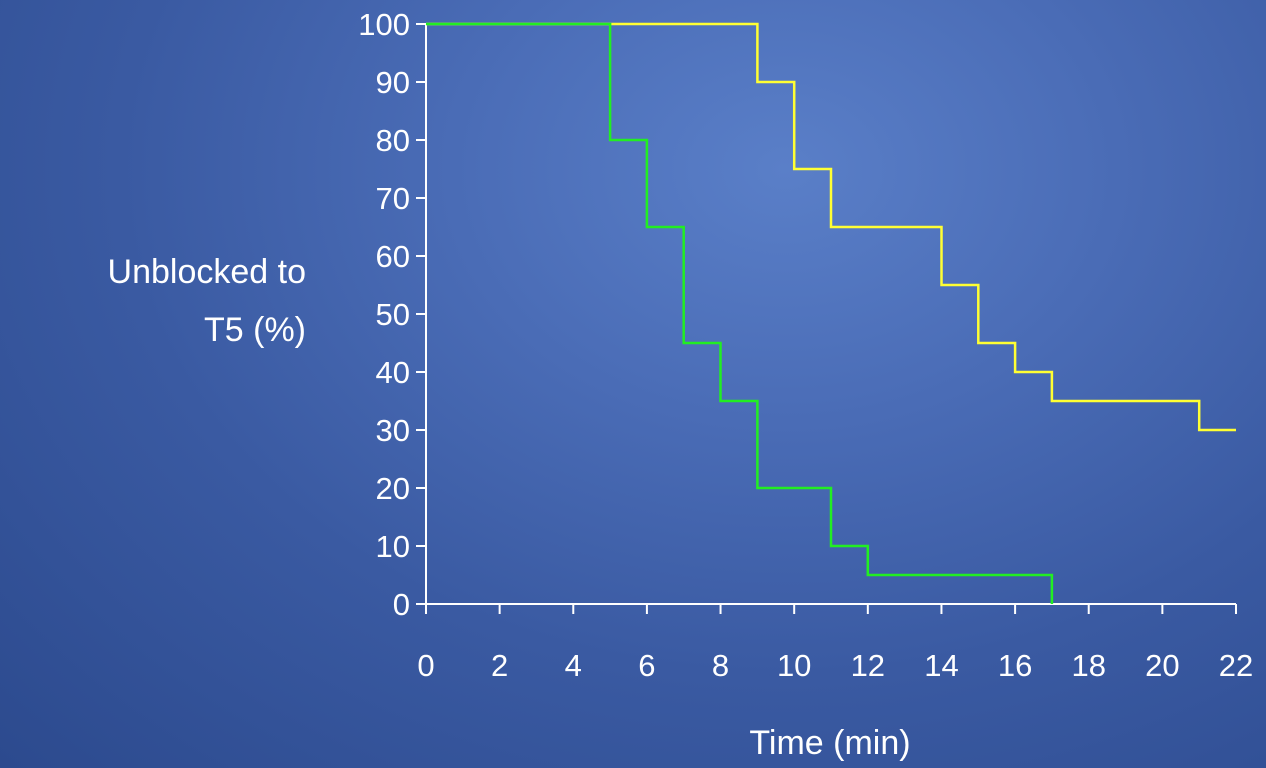 The width and height of the screenshot is (1266, 768). Describe the element at coordinates (499, 665) in the screenshot. I see `x-tick-label-2: 2` at that location.